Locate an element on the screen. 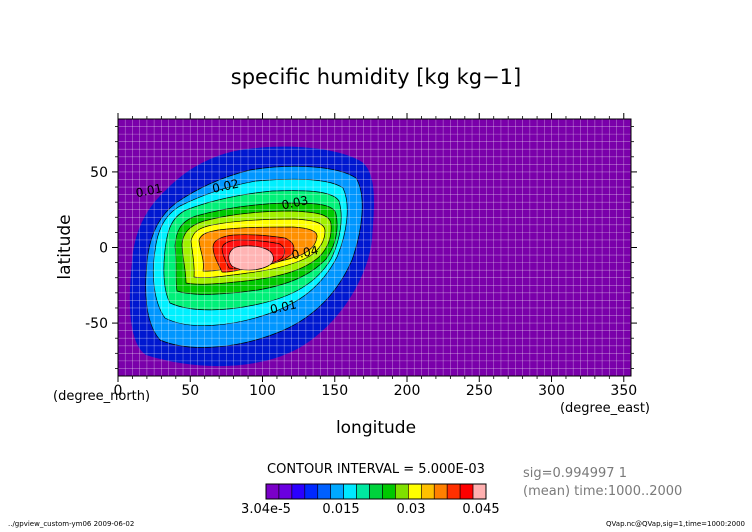 The image size is (752, 532). colorbar: 3.04e-5 0.015 0.03 0.045 is located at coordinates (370, 500).